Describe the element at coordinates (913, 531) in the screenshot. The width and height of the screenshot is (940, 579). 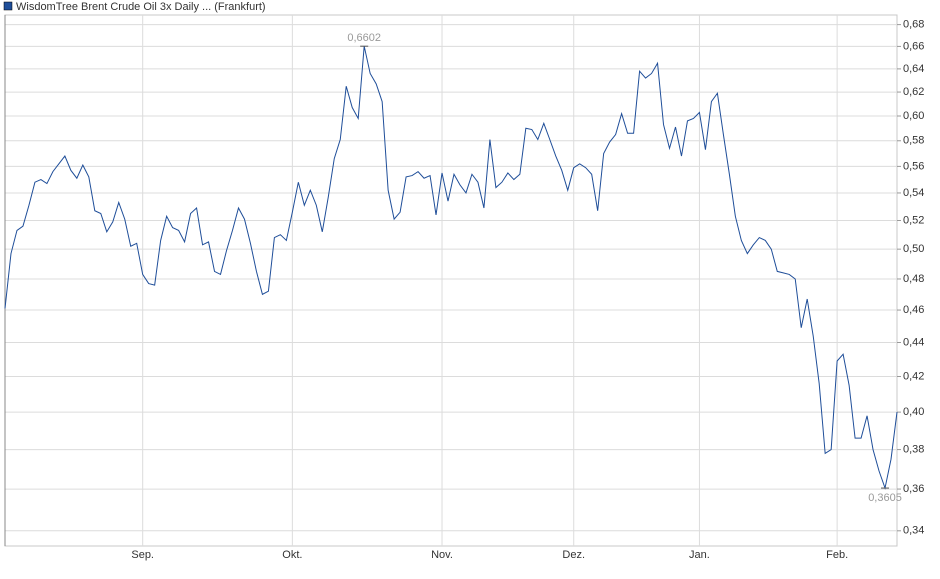
I see `y-tick-label: 0,34` at that location.